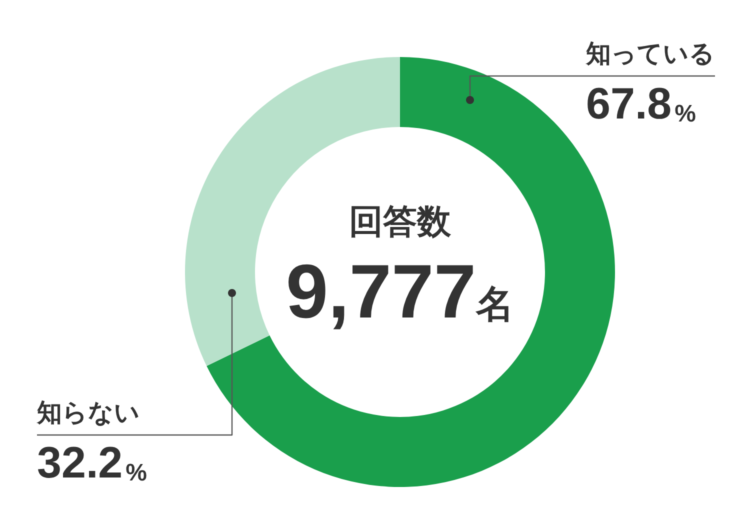 Image resolution: width=750 pixels, height=522 pixels. I want to click on text: 回答数, so click(400, 222).